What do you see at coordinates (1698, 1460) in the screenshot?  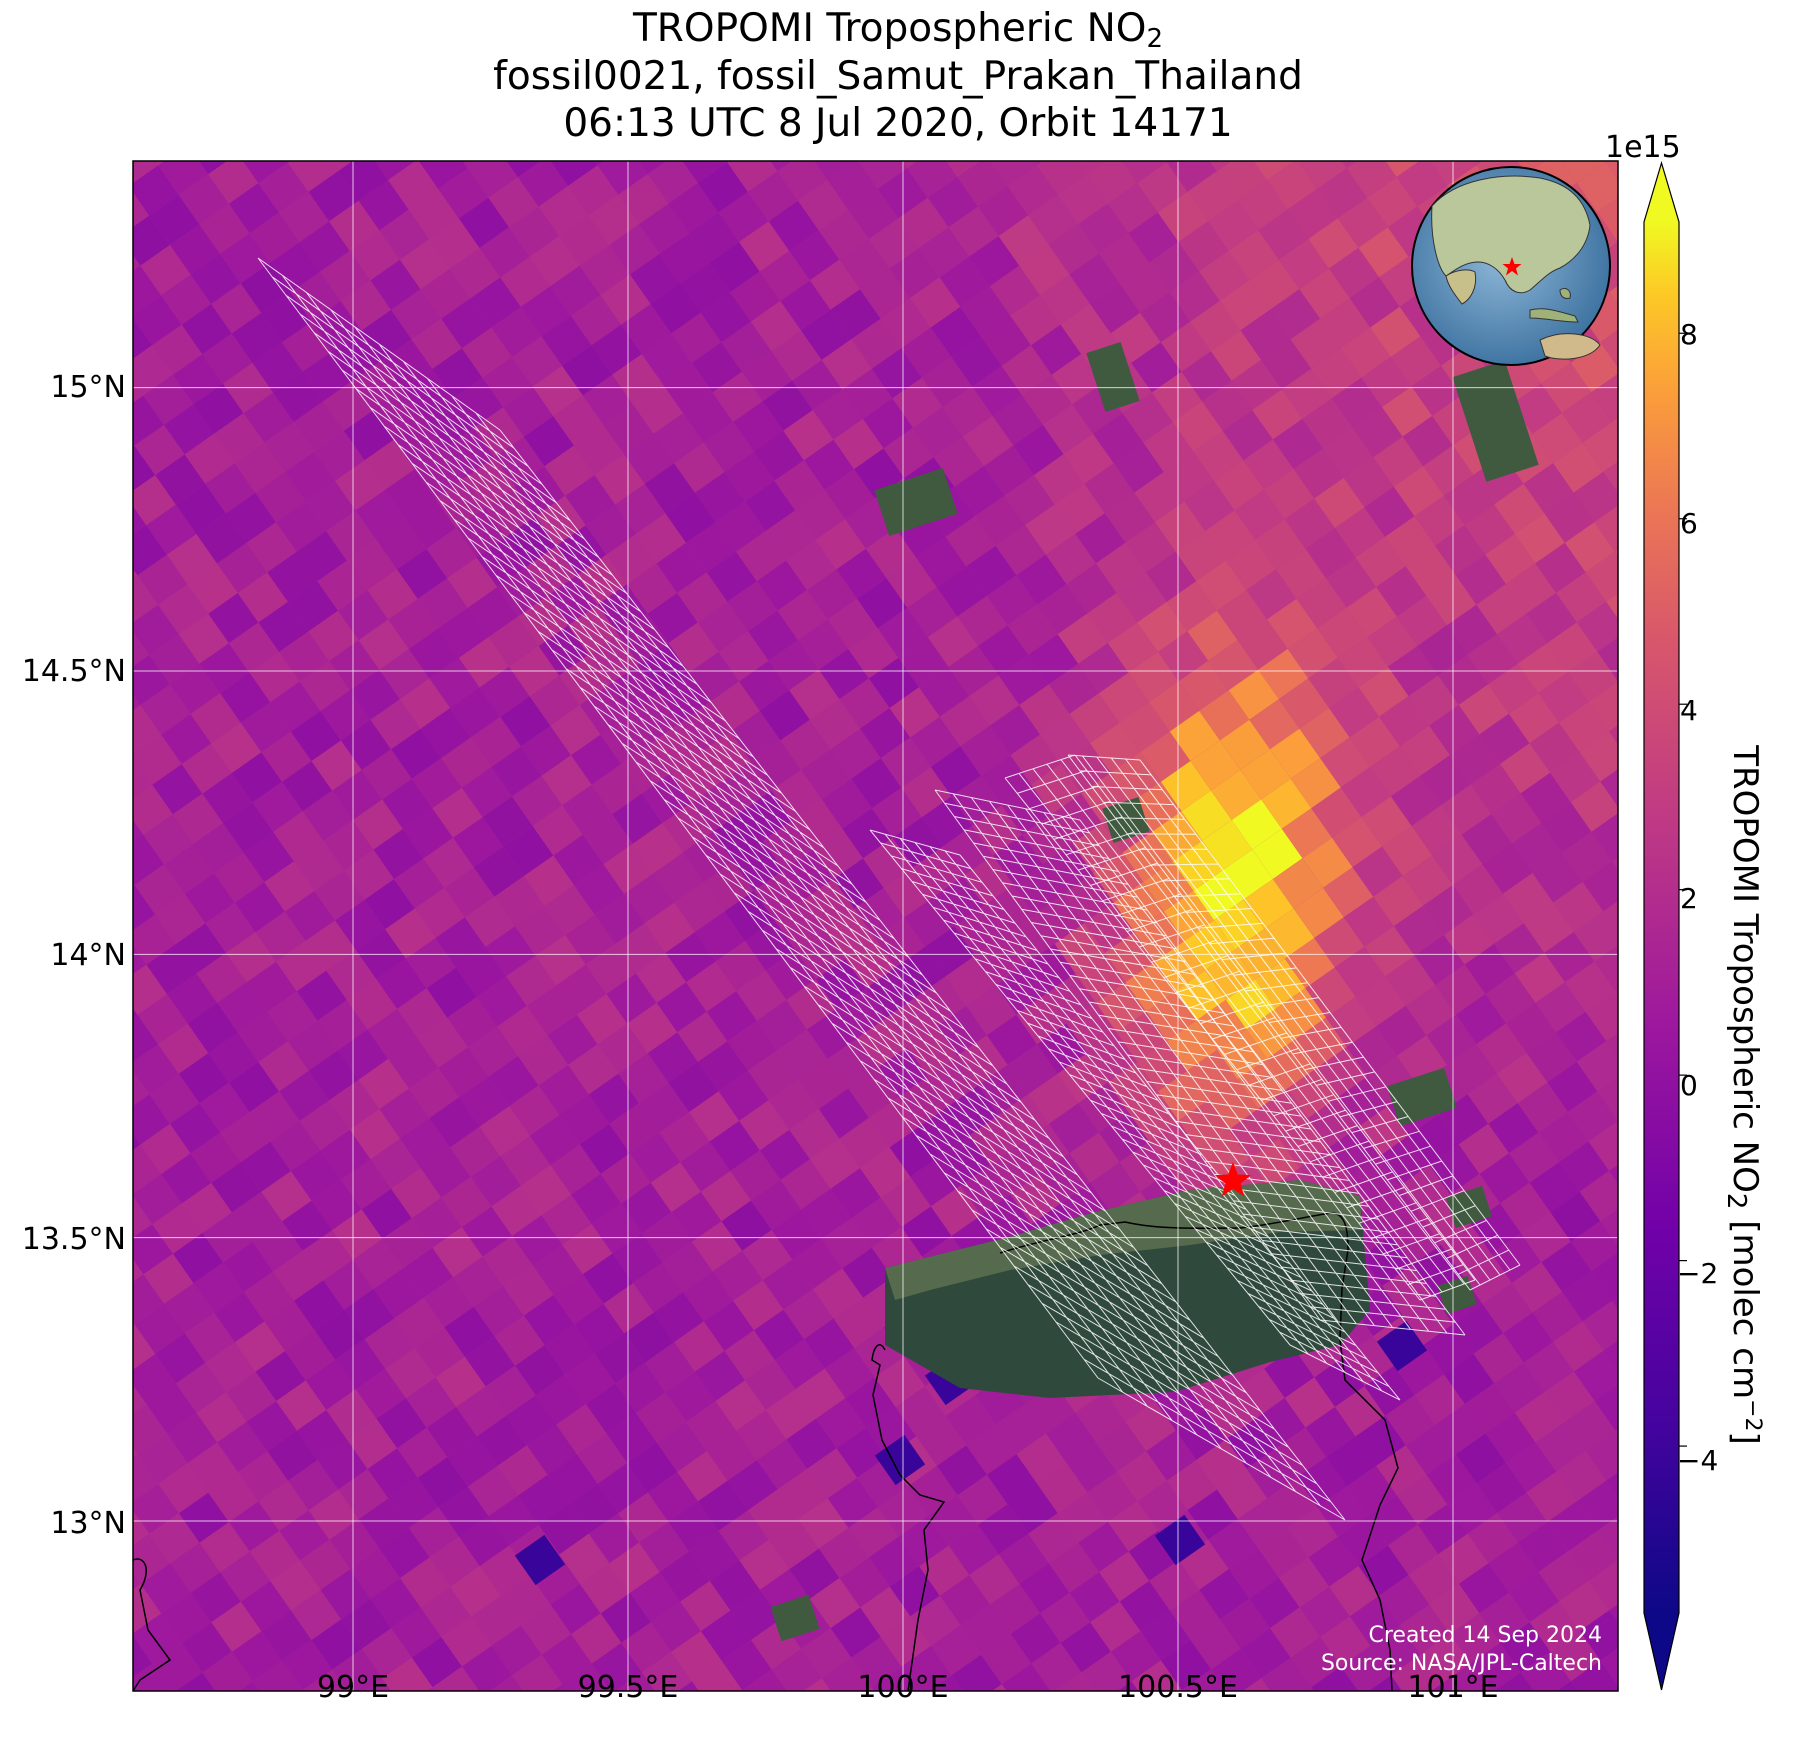 I see `colorbar-tick-neg4: −4` at bounding box center [1698, 1460].